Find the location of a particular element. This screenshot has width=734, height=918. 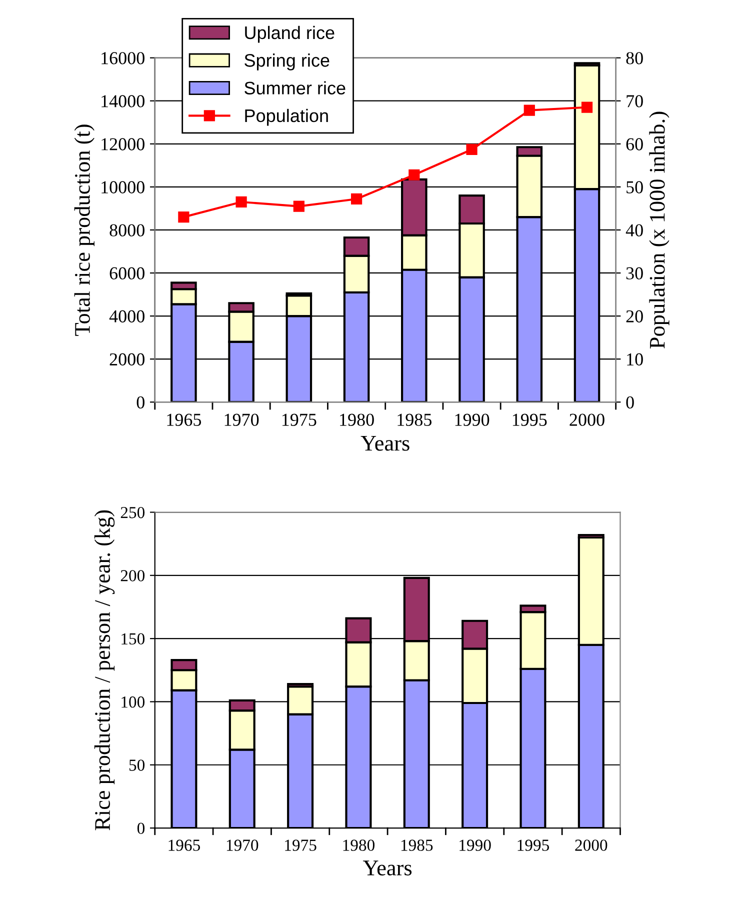

y-tick-label: 8000 is located at coordinates (127, 230).